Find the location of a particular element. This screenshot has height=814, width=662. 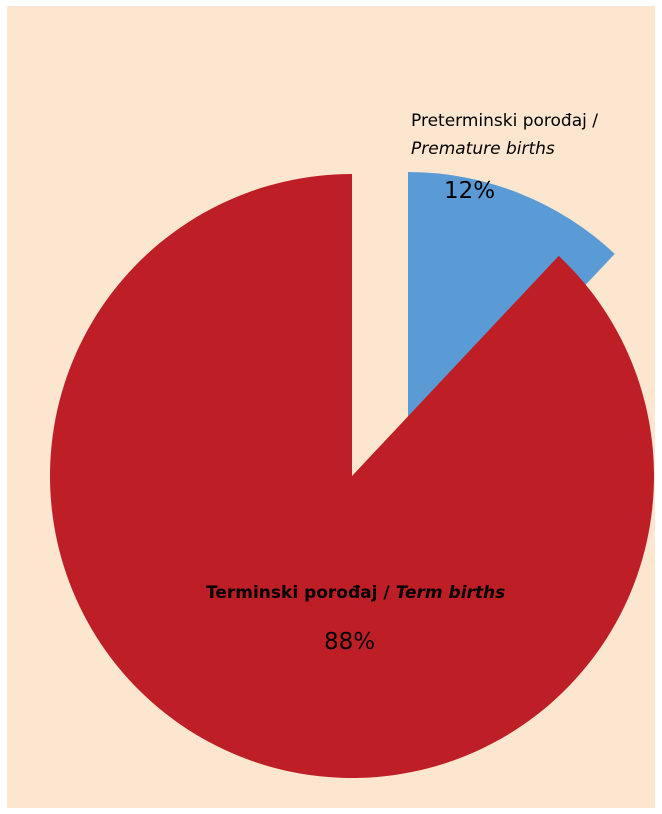

slice-value-premature: 12% is located at coordinates (469, 191).